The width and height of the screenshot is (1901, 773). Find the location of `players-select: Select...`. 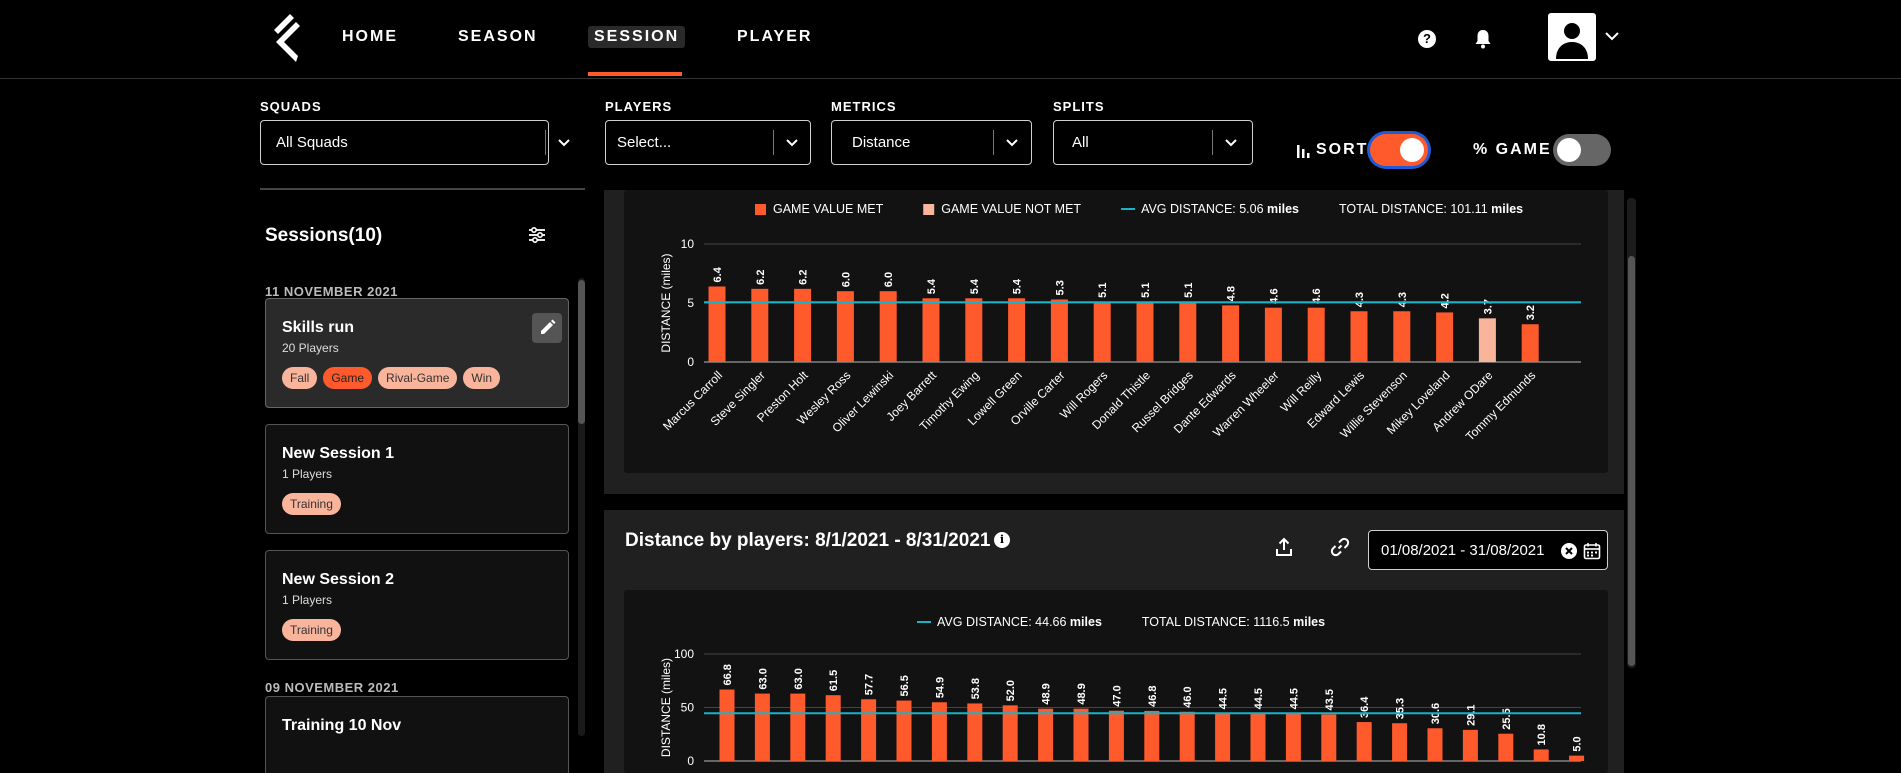

players-select: Select... is located at coordinates (708, 142).